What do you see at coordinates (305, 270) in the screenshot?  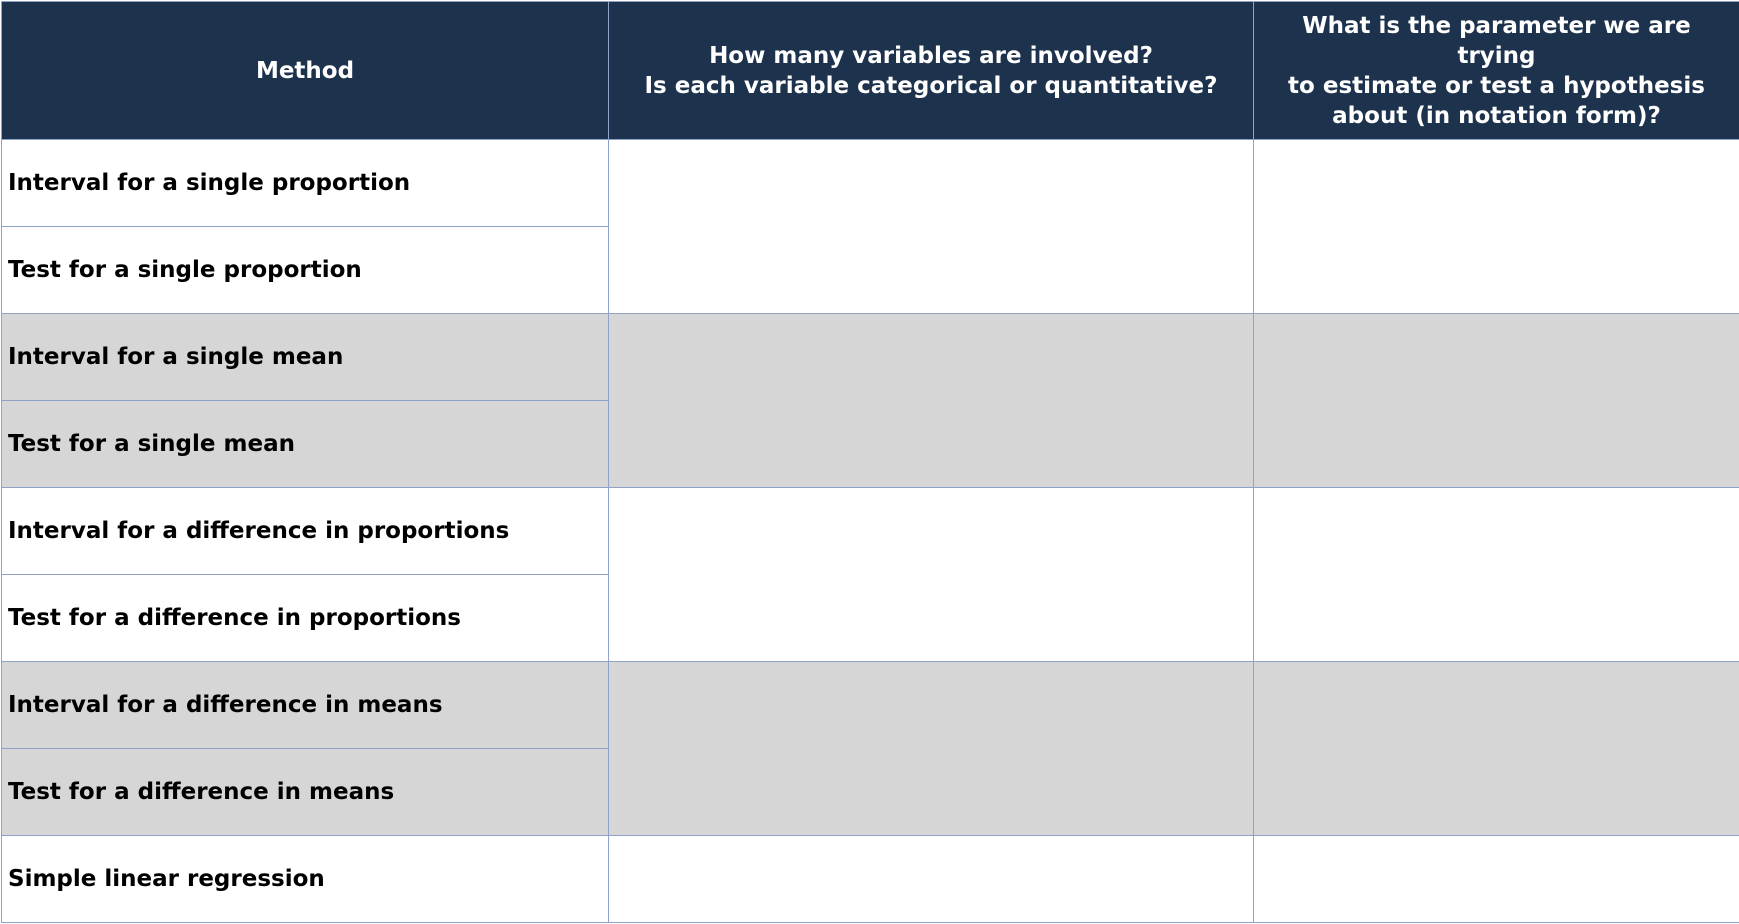 I see `method-cell: Test for a single proportion` at bounding box center [305, 270].